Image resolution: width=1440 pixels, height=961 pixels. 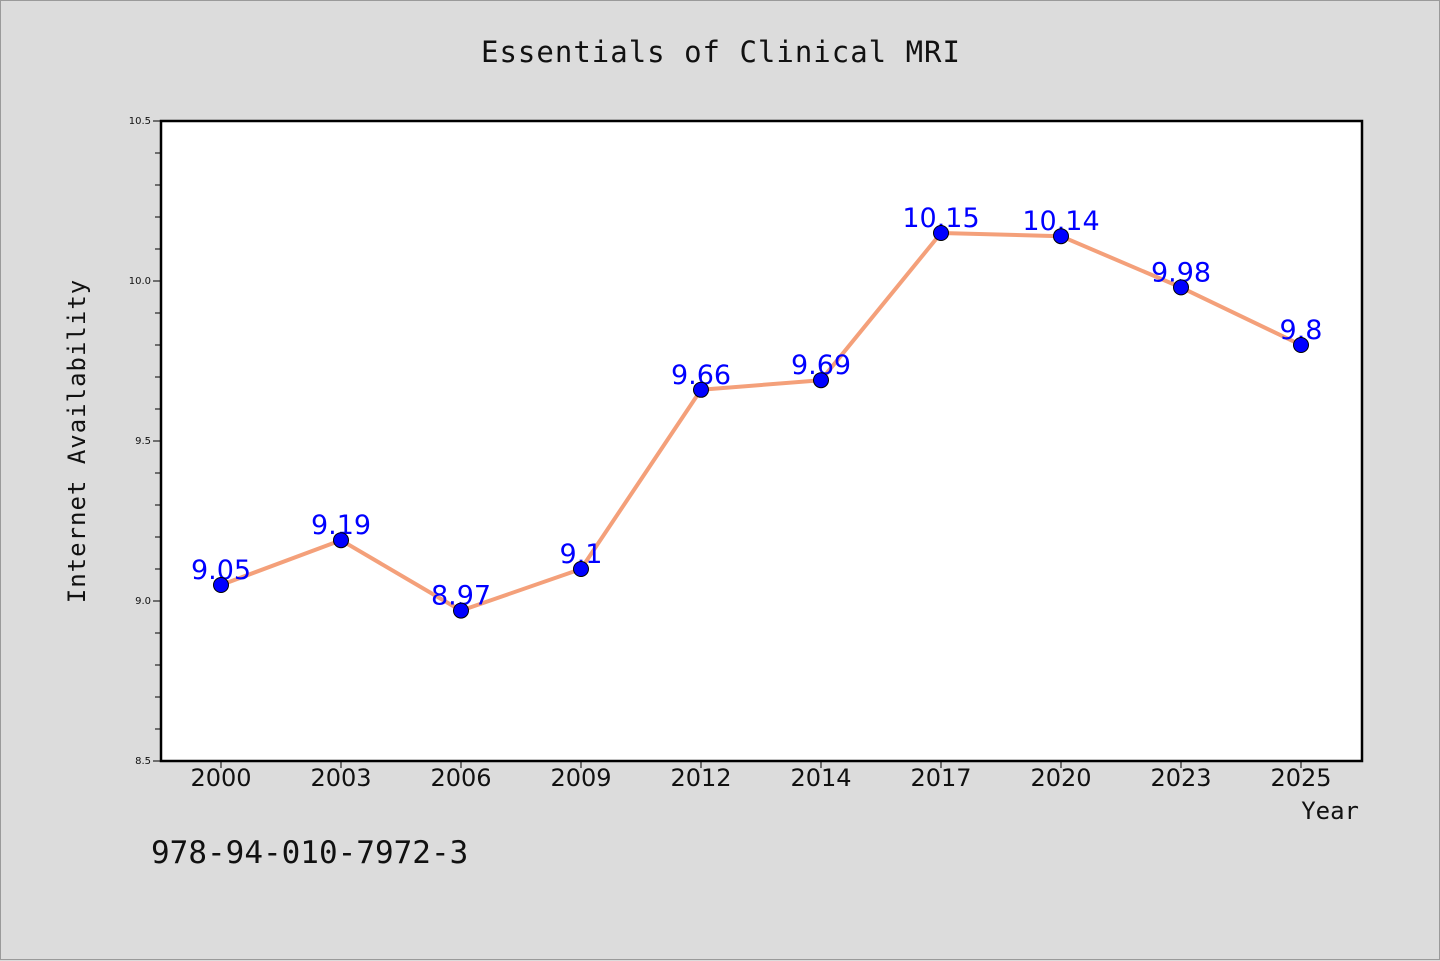 What do you see at coordinates (721, 52) in the screenshot?
I see `chart-title: Essentials of Clinical MRI` at bounding box center [721, 52].